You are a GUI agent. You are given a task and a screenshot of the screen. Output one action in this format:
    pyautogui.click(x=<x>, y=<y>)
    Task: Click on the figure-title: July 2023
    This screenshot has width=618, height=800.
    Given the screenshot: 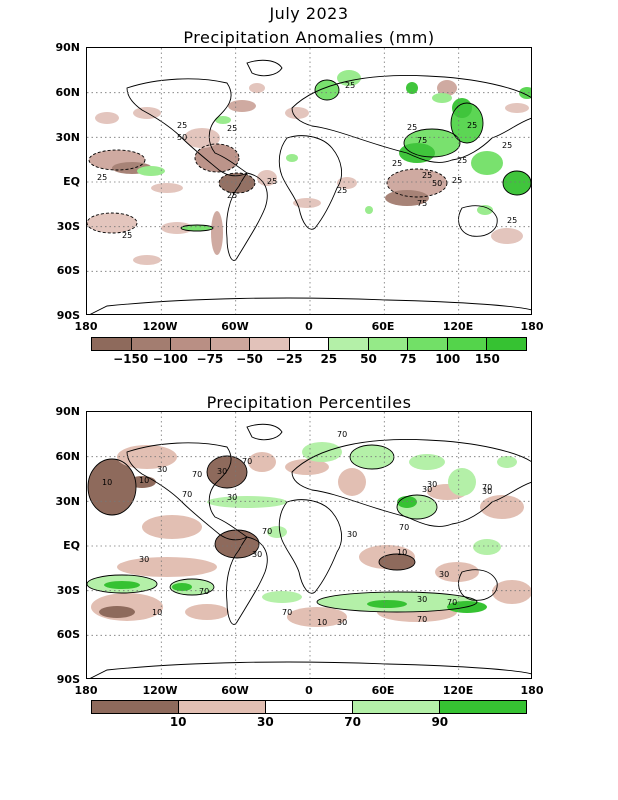 What is the action you would take?
    pyautogui.click(x=309, y=13)
    